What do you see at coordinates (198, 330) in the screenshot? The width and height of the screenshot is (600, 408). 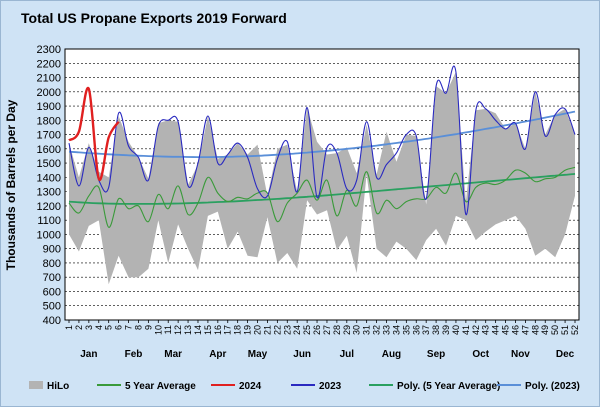 I see `x-week-label: 14` at bounding box center [198, 330].